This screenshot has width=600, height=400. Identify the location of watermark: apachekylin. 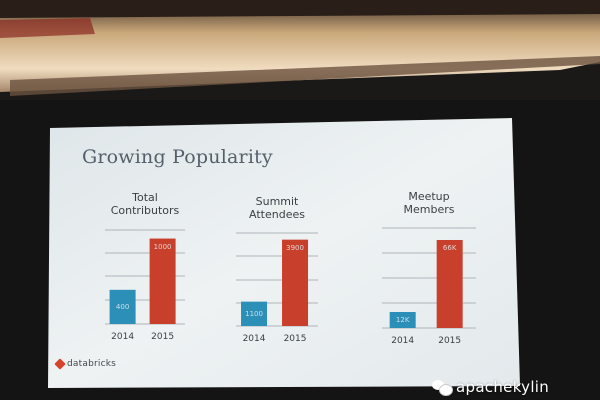
(490, 387).